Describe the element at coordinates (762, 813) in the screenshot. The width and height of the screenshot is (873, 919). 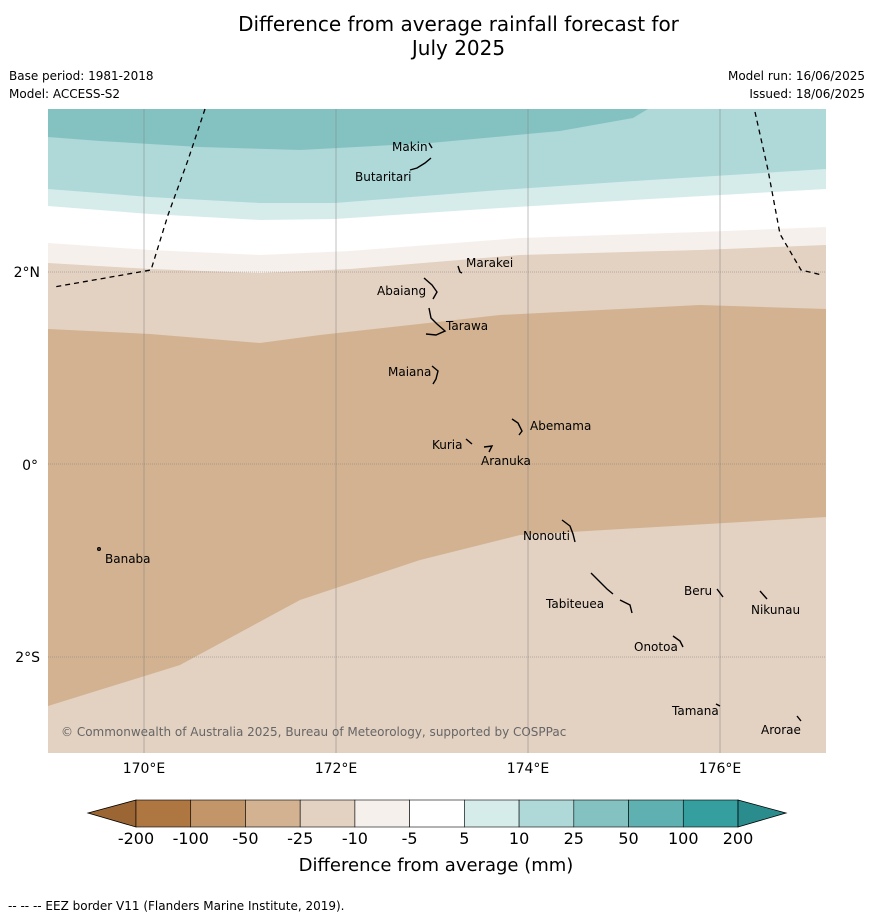
I see `colorbar-over-arrow` at that location.